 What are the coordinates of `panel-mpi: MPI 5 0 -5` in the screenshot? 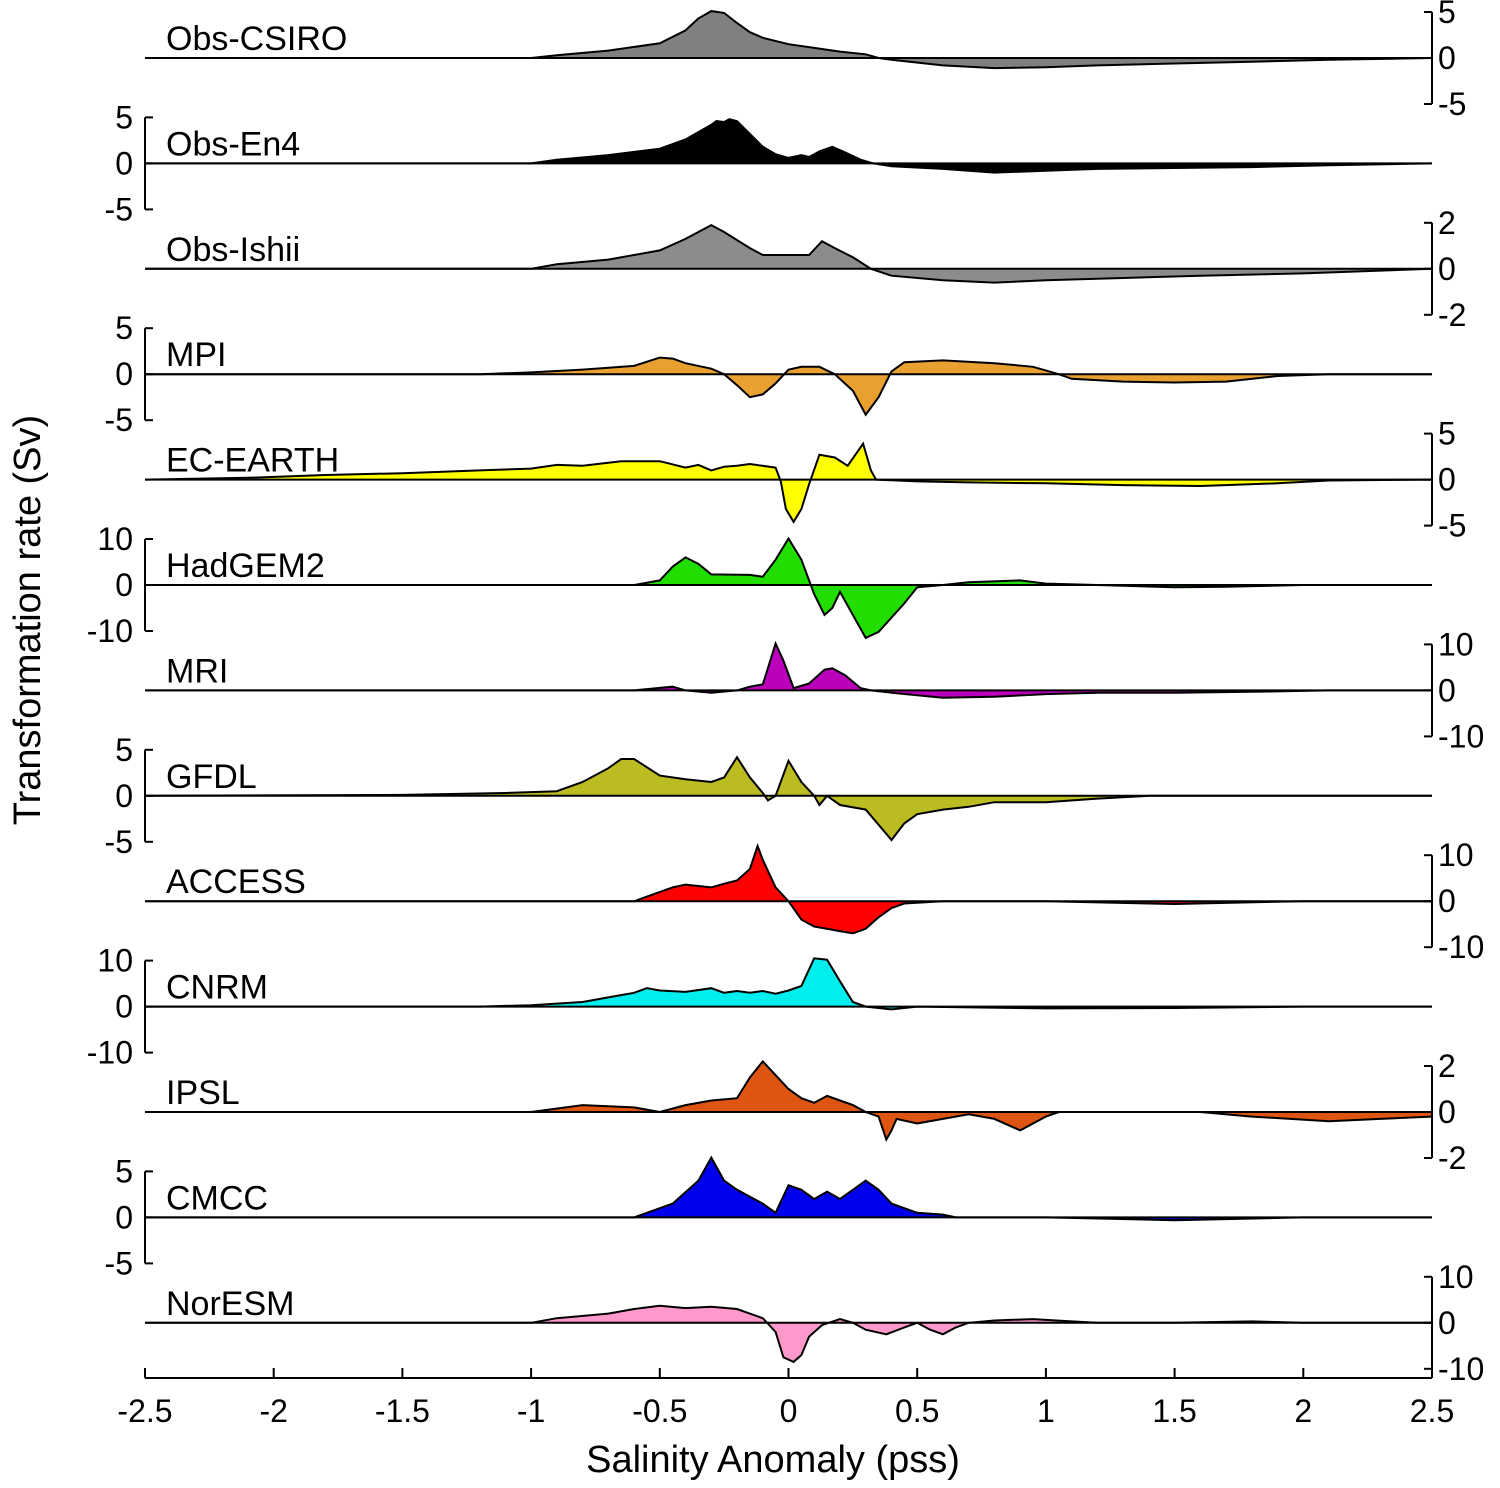 It's located at (768, 374).